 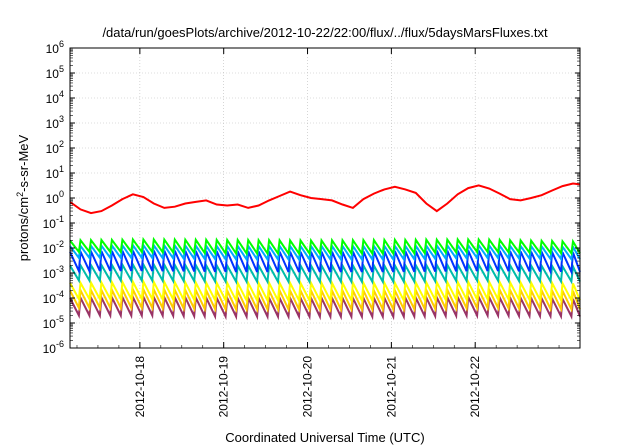 I want to click on y-tick-label: 10⁴, so click(x=55, y=97).